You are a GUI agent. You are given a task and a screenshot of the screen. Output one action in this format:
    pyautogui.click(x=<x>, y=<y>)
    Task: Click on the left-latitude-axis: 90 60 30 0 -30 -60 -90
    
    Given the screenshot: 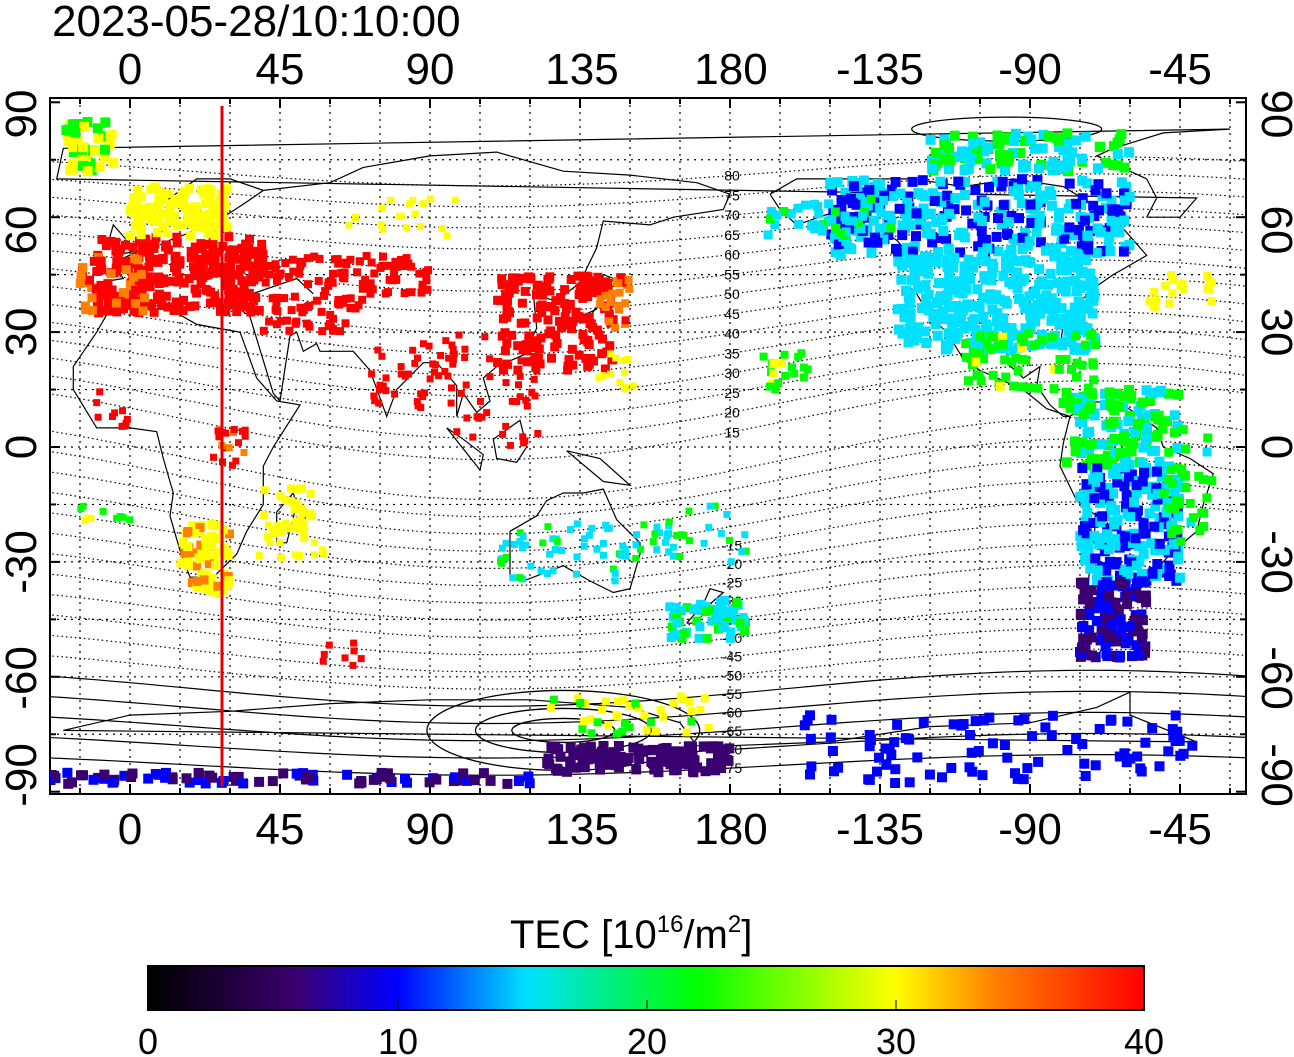 What is the action you would take?
    pyautogui.click(x=23, y=448)
    